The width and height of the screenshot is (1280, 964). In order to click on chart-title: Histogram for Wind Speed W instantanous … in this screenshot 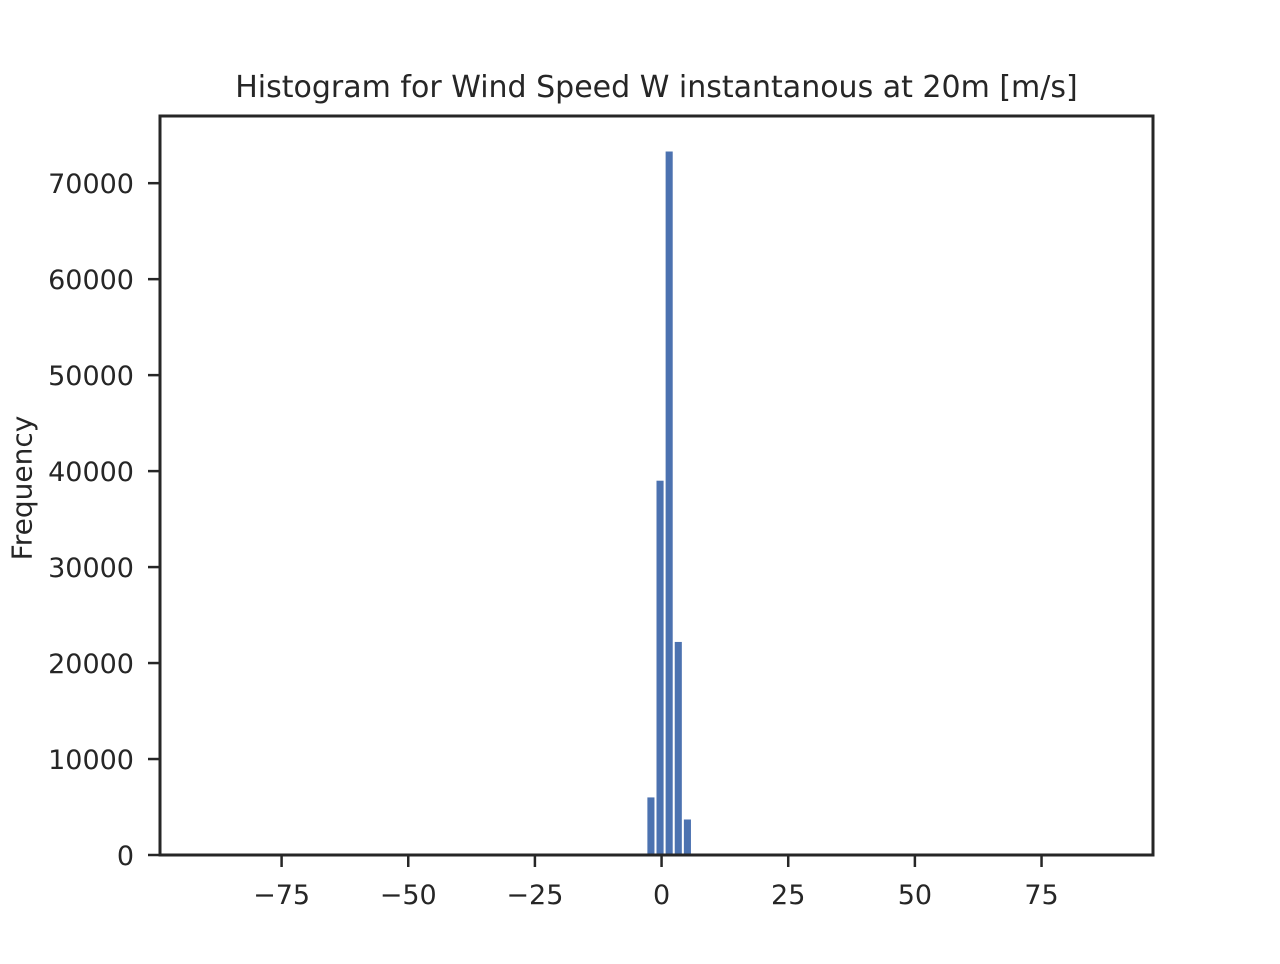, I will do `click(656, 87)`.